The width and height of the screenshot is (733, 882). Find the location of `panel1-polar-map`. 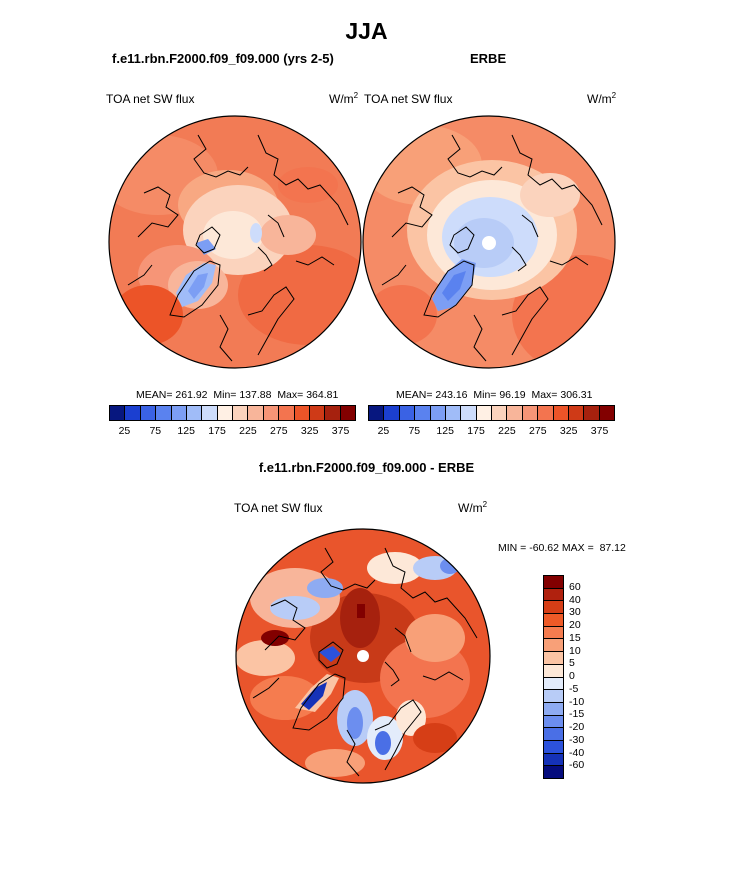

panel1-polar-map is located at coordinates (235, 242).